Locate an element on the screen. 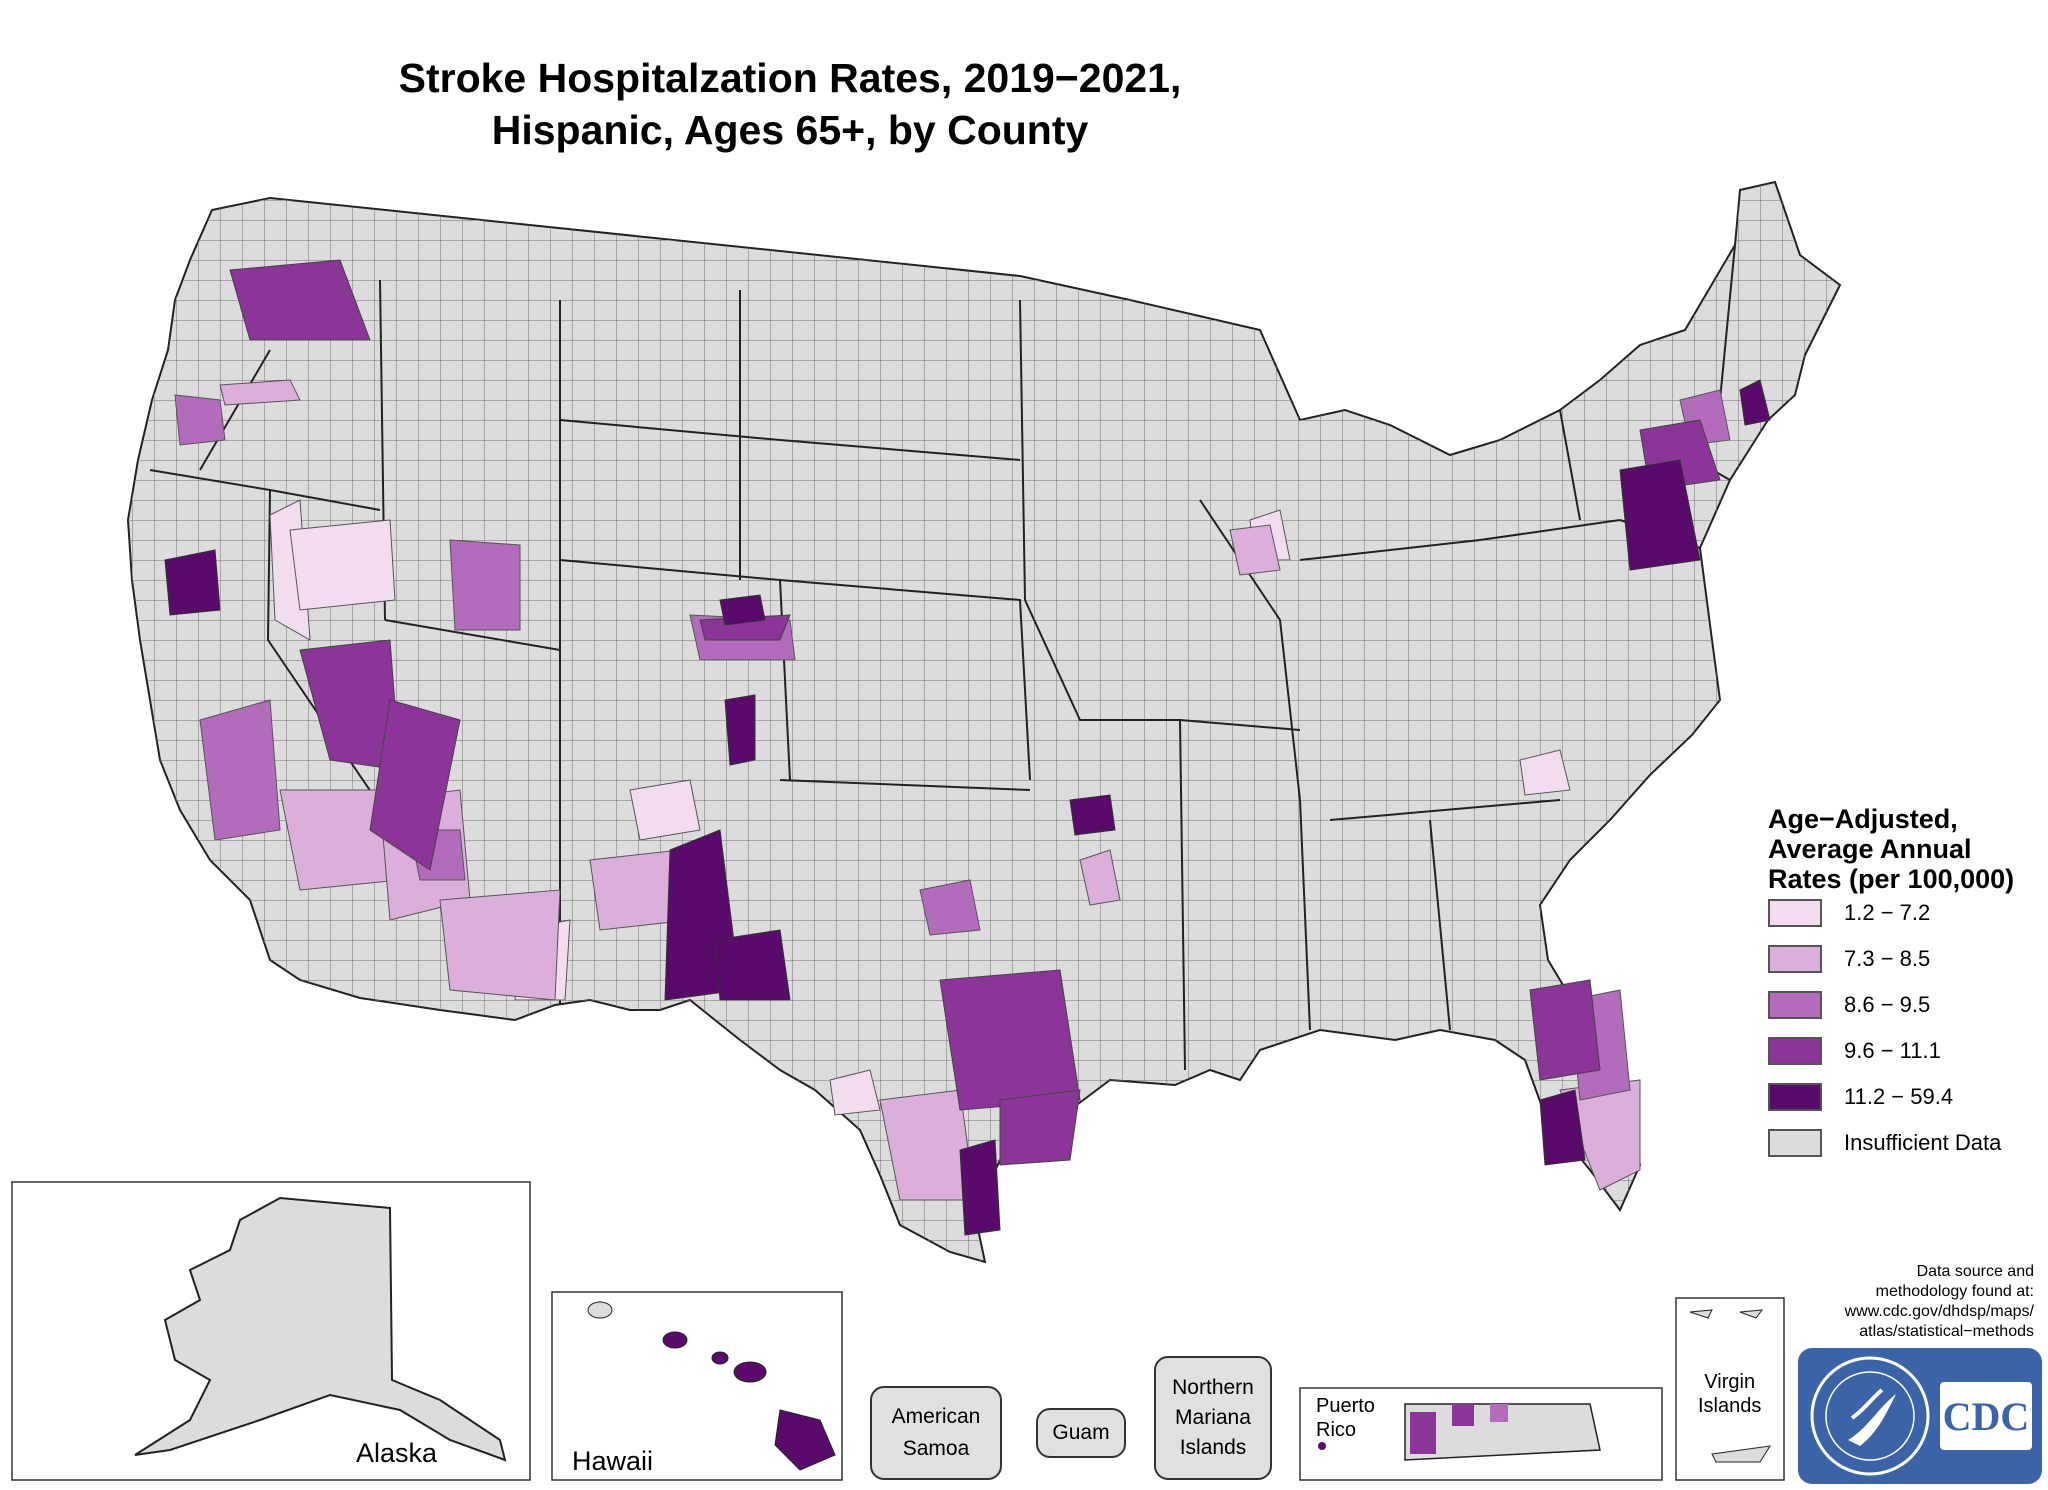 This screenshot has height=1490, width=2048. puerto-rico-inset is located at coordinates (1481, 1434).